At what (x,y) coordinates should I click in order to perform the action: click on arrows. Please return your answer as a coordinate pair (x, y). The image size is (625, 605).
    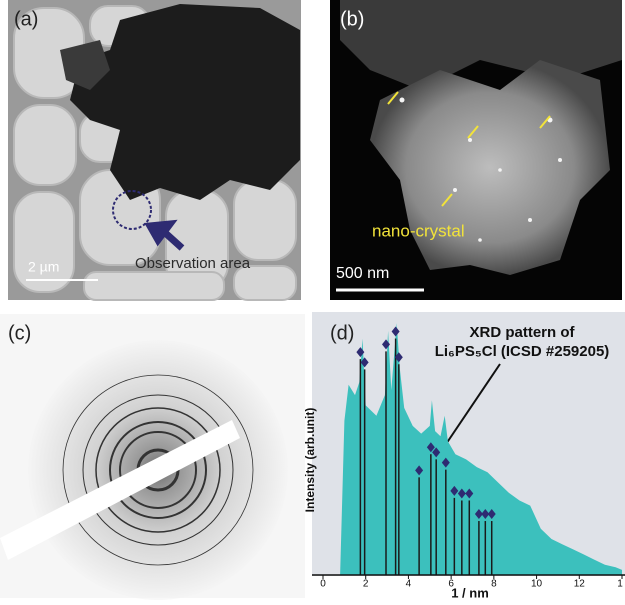
    Looking at the image, I should click on (469, 149).